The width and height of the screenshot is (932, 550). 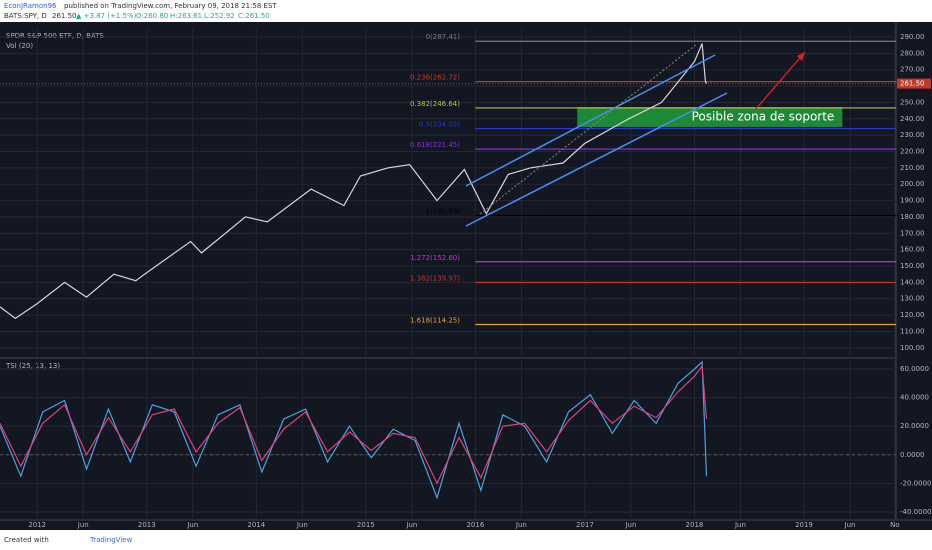 I want to click on y-tick-label: 0.0000, so click(x=912, y=455).